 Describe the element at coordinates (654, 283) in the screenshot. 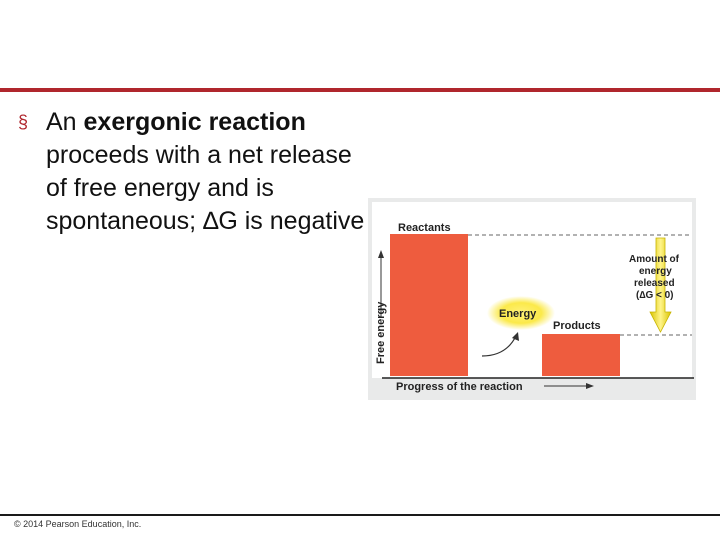

I see `released-line-3: released` at that location.